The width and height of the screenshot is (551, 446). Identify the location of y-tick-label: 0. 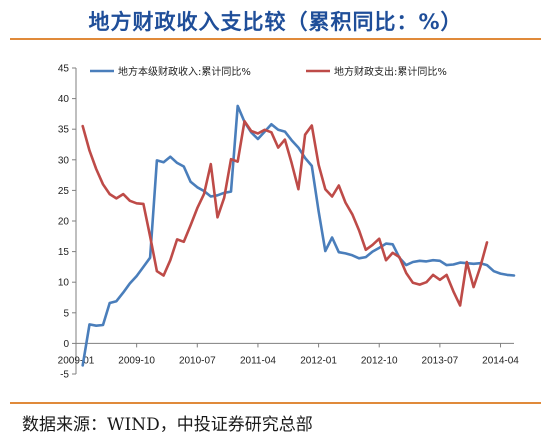
(66, 344).